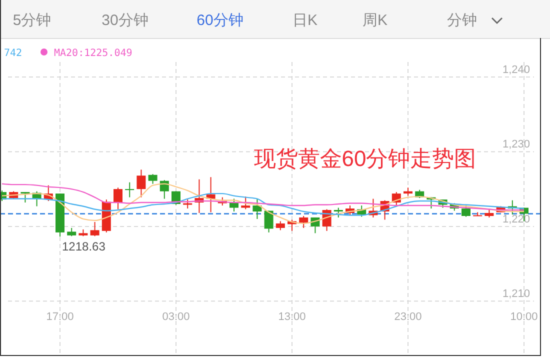  What do you see at coordinates (220, 20) in the screenshot?
I see `text: 60分钟` at bounding box center [220, 20].